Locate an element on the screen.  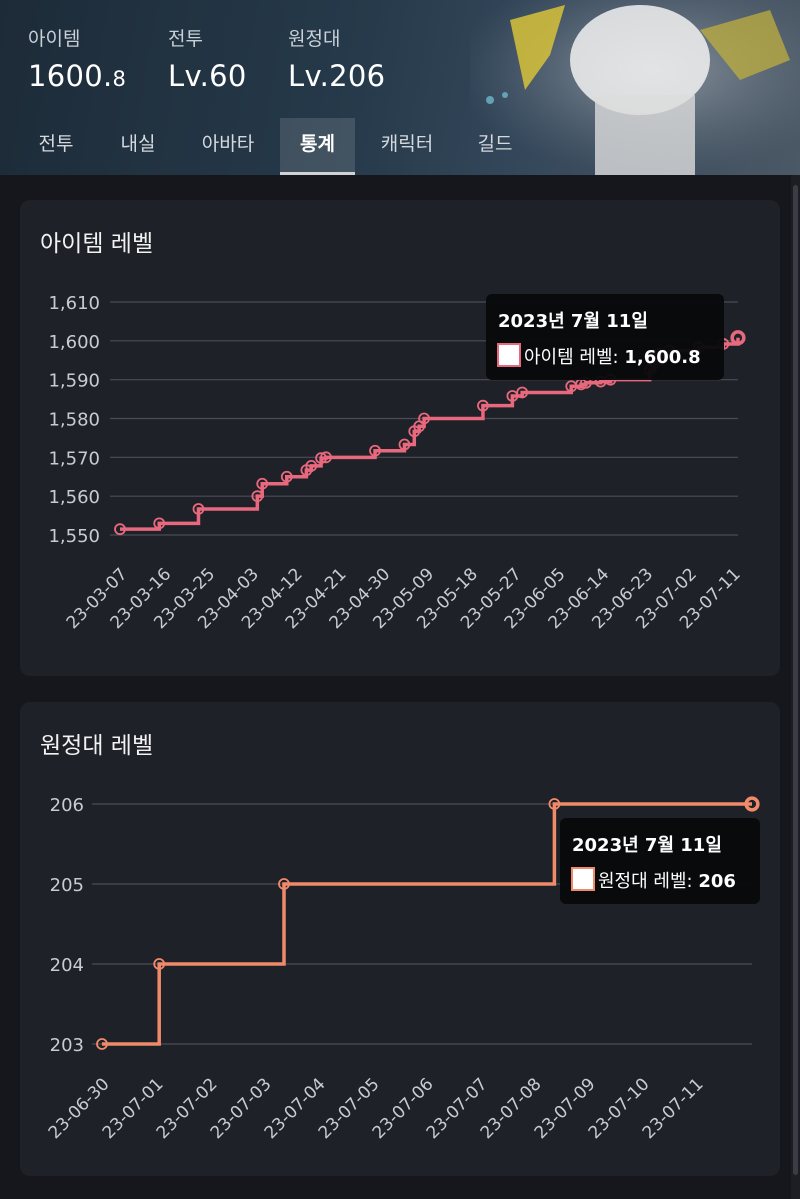
tooltip-label: 원정대 레벨: 206 is located at coordinates (667, 881).